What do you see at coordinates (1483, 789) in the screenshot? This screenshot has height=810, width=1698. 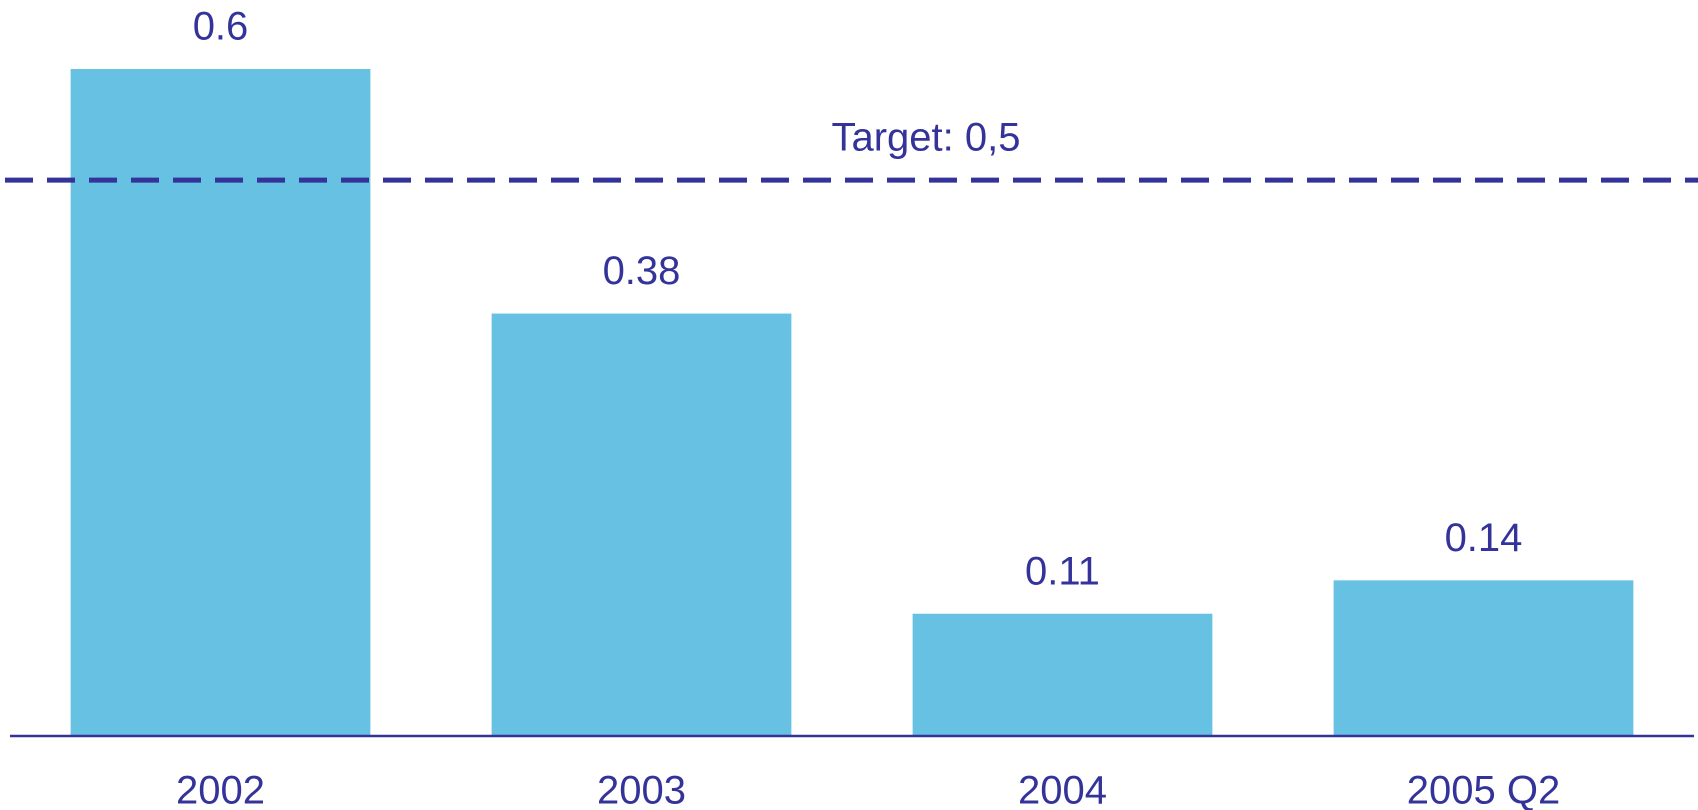 I see `x-tick-label: 2005 Q2` at bounding box center [1483, 789].